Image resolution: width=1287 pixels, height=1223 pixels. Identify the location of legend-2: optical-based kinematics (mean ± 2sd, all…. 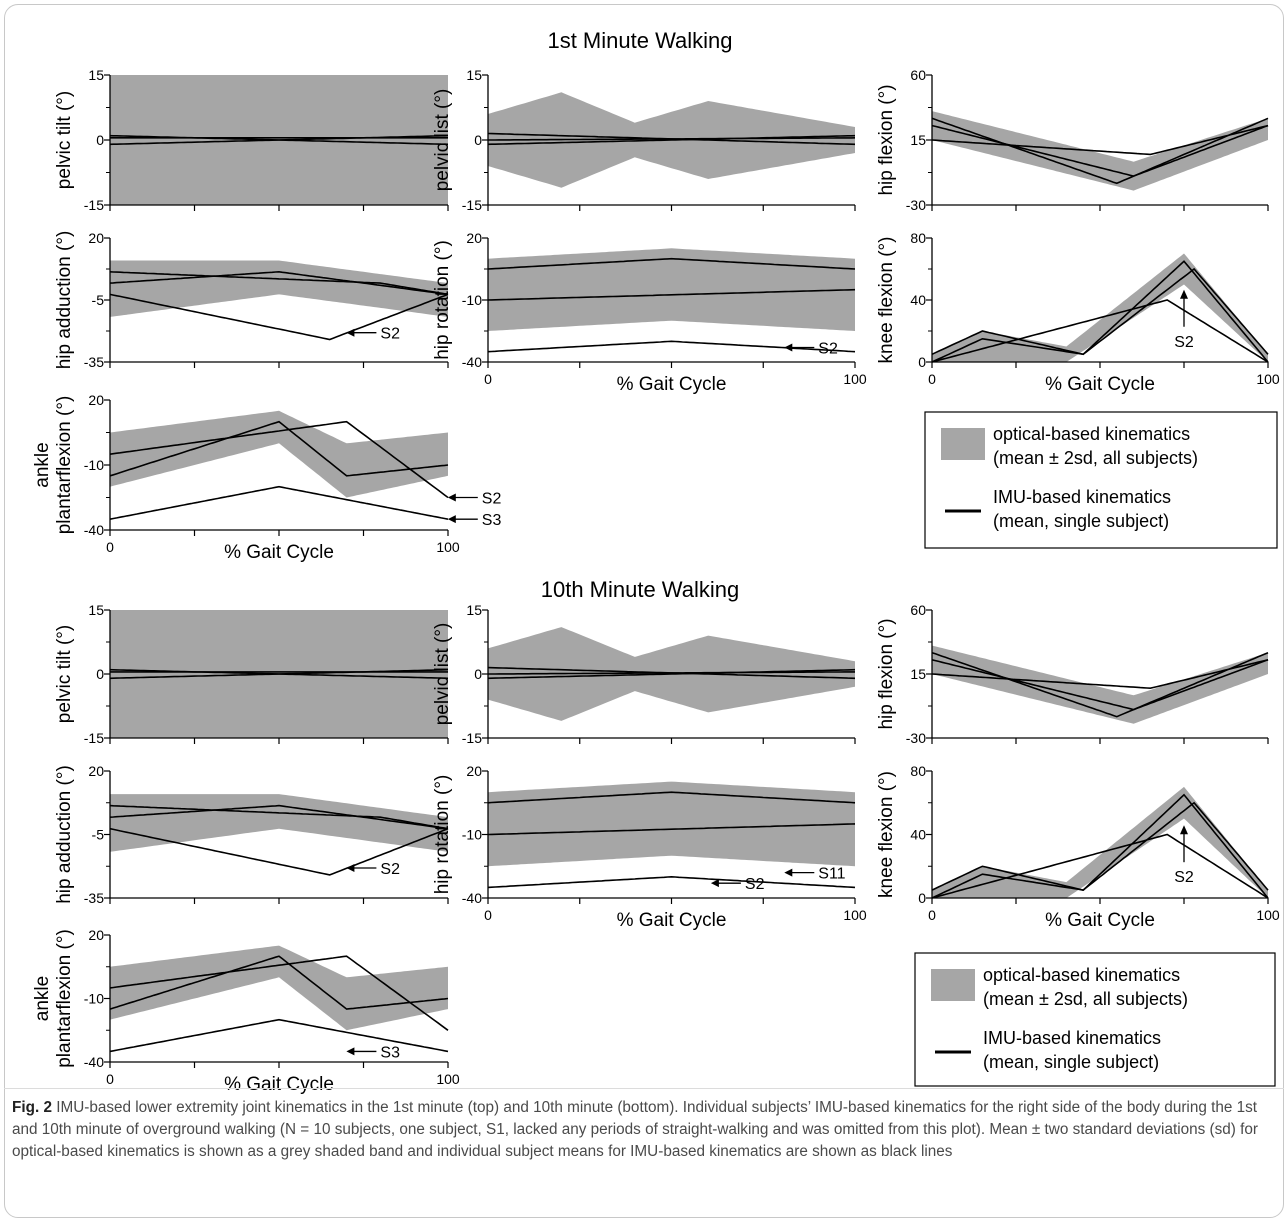
(1095, 1019).